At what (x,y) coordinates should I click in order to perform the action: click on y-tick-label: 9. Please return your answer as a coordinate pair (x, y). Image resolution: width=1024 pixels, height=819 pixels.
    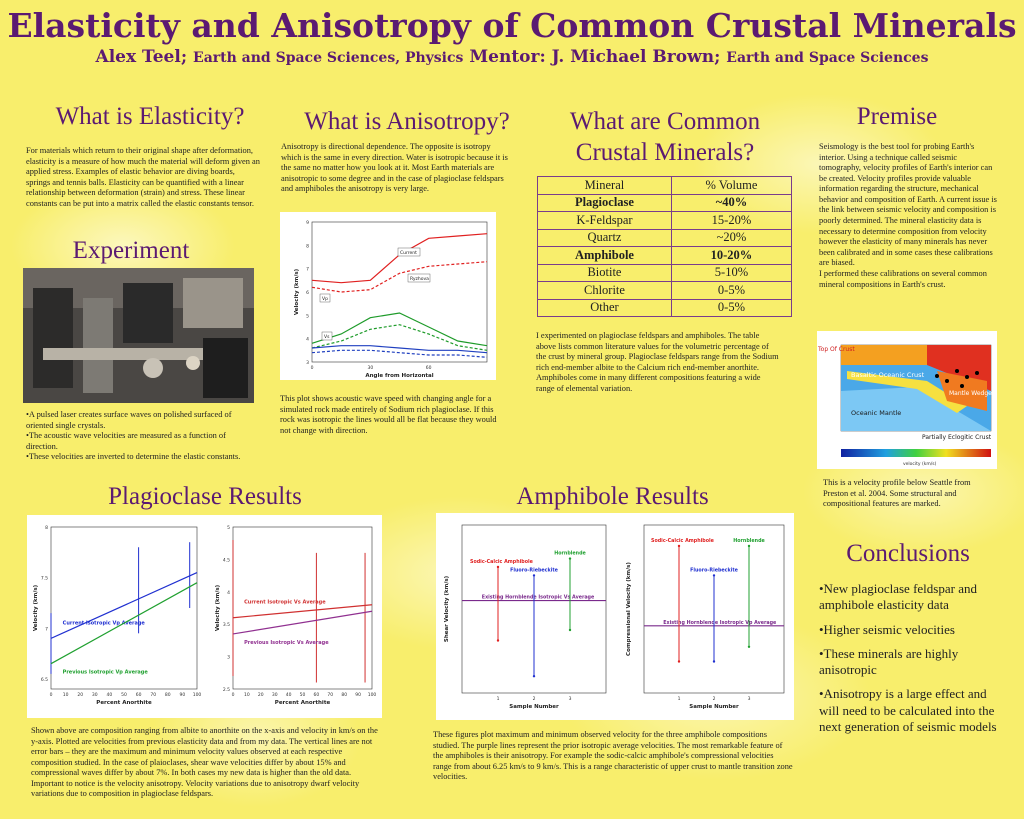
    Looking at the image, I should click on (307, 223).